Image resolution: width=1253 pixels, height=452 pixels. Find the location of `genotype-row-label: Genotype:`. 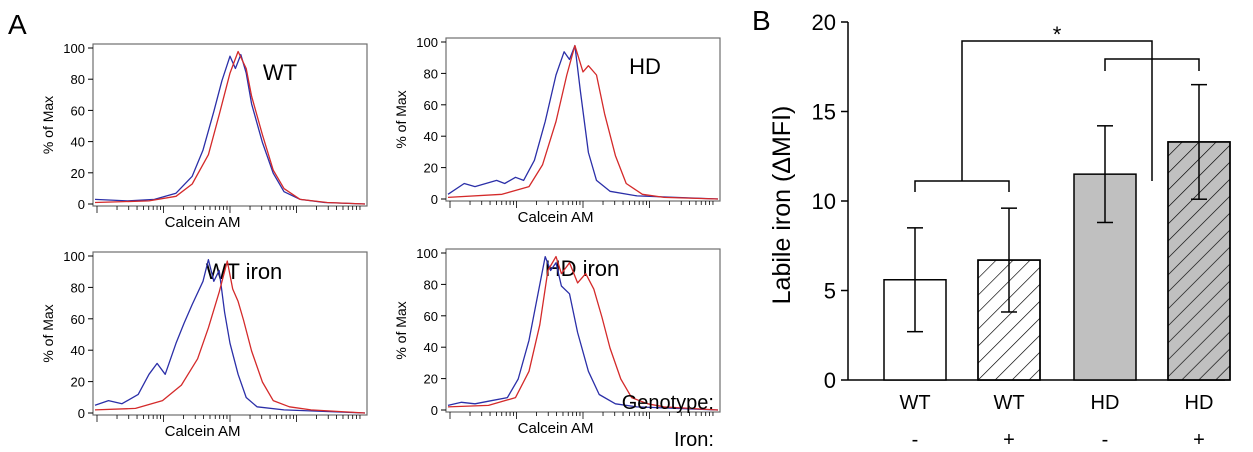

genotype-row-label: Genotype: is located at coordinates (668, 403).